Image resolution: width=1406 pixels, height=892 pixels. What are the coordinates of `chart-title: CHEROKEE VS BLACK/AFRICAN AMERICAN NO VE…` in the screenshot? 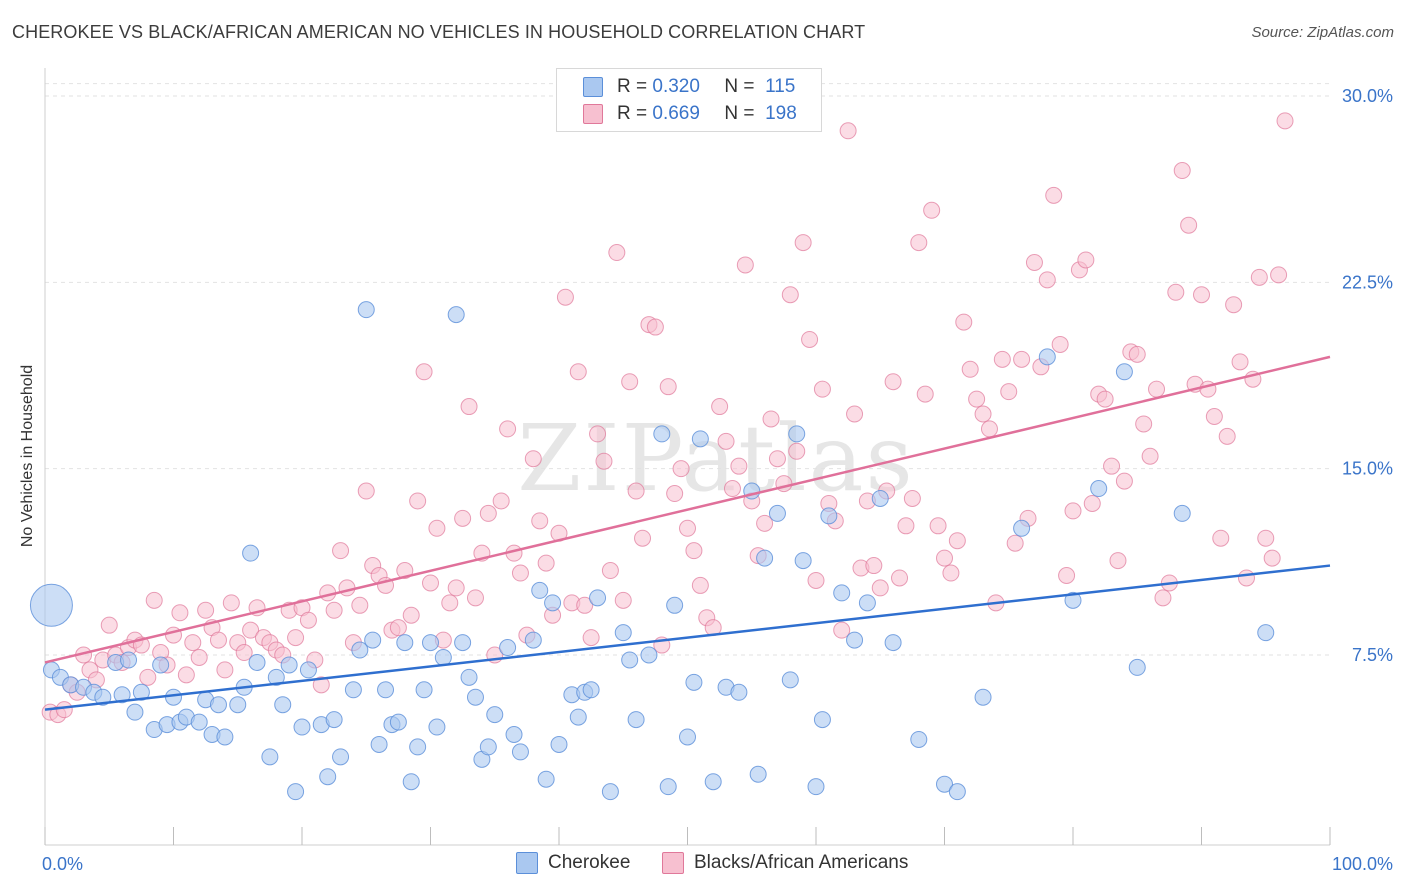 It's located at (439, 32).